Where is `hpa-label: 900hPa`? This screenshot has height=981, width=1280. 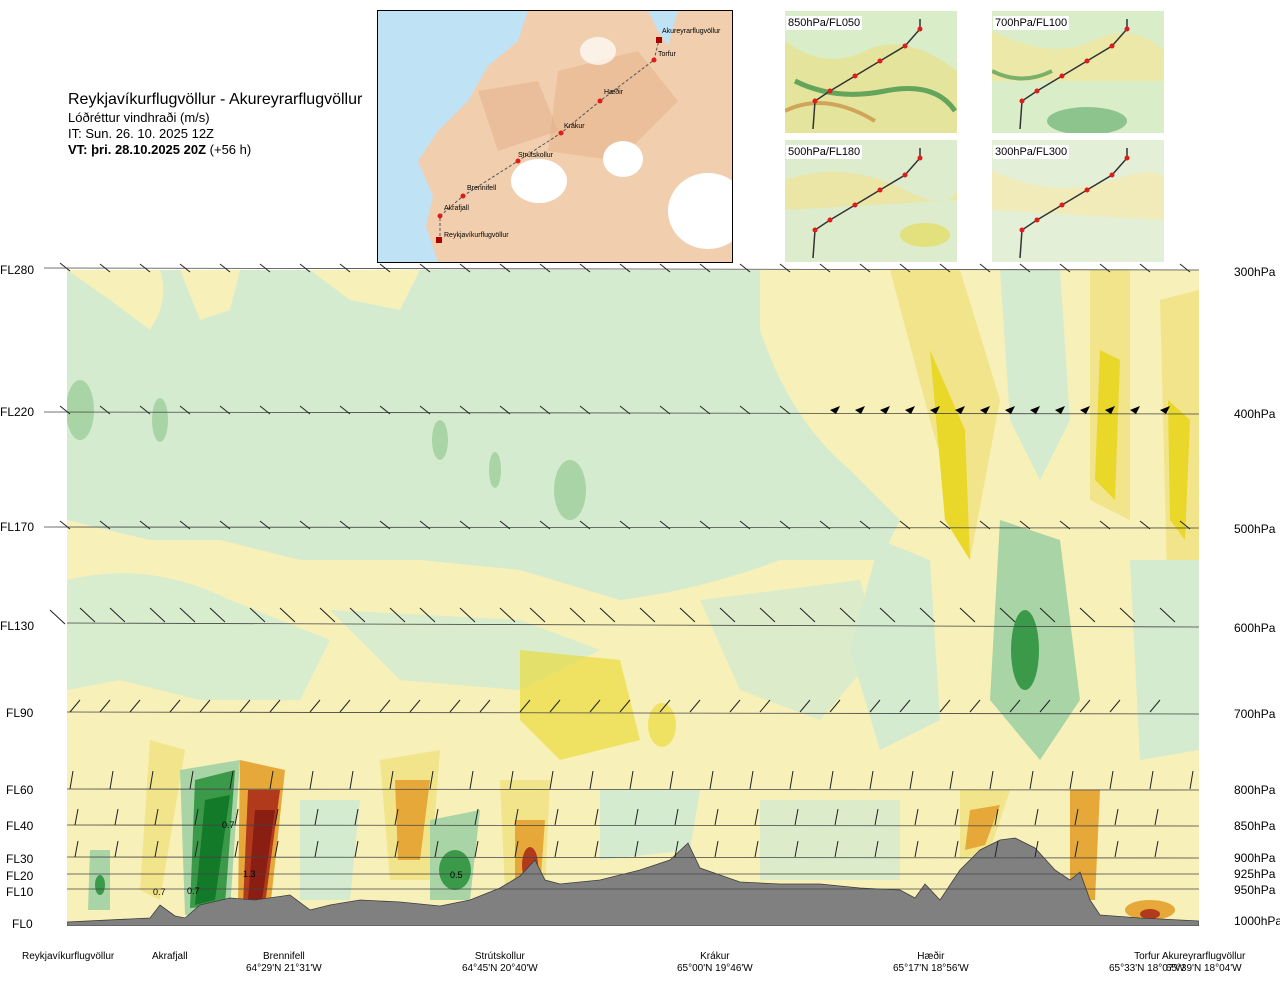
hpa-label: 900hPa is located at coordinates (1255, 858).